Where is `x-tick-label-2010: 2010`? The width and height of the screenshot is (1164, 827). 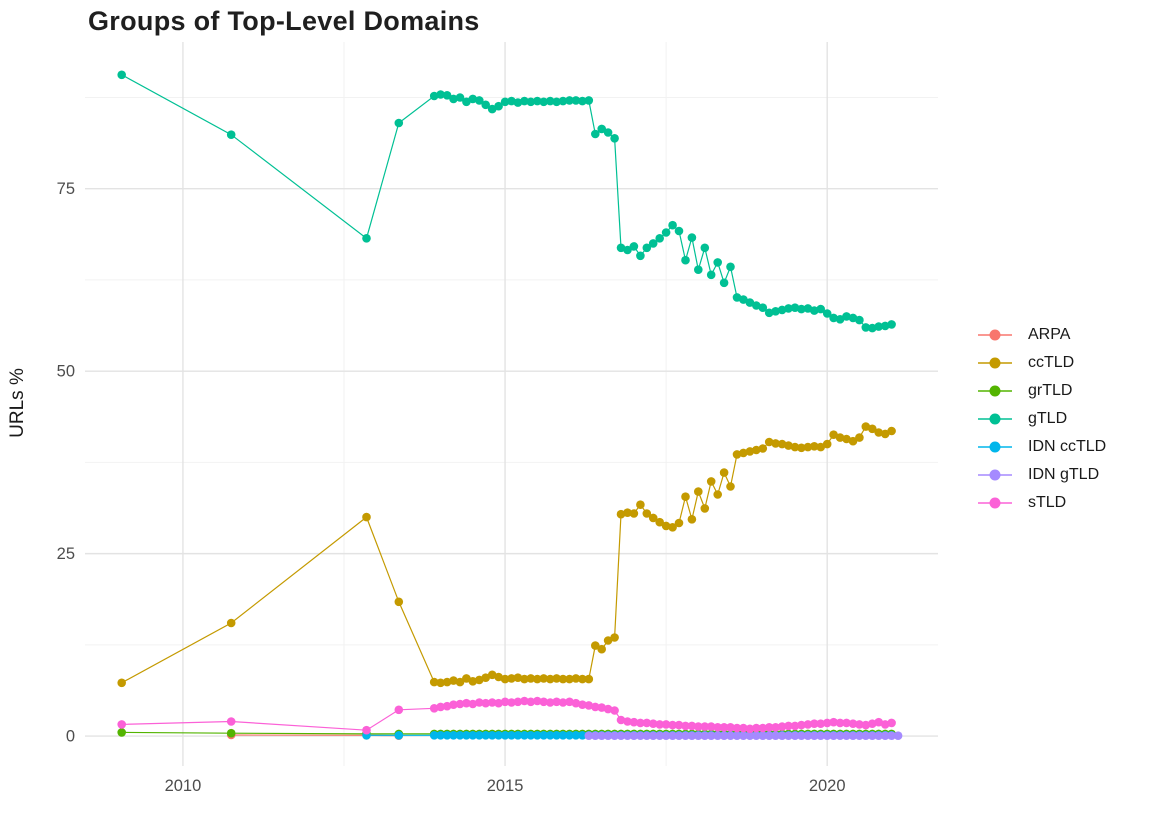 x-tick-label-2010: 2010 is located at coordinates (183, 786).